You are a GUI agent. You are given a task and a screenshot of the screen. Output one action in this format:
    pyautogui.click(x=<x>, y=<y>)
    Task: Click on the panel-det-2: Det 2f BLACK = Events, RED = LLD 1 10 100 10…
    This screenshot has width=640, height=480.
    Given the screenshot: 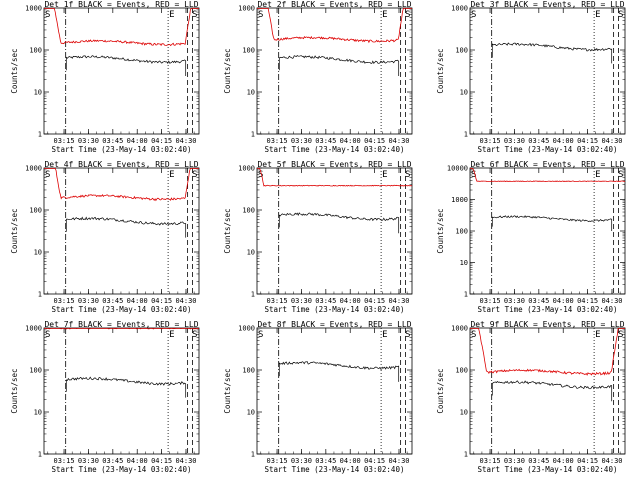 What is the action you would take?
    pyautogui.click(x=318, y=77)
    